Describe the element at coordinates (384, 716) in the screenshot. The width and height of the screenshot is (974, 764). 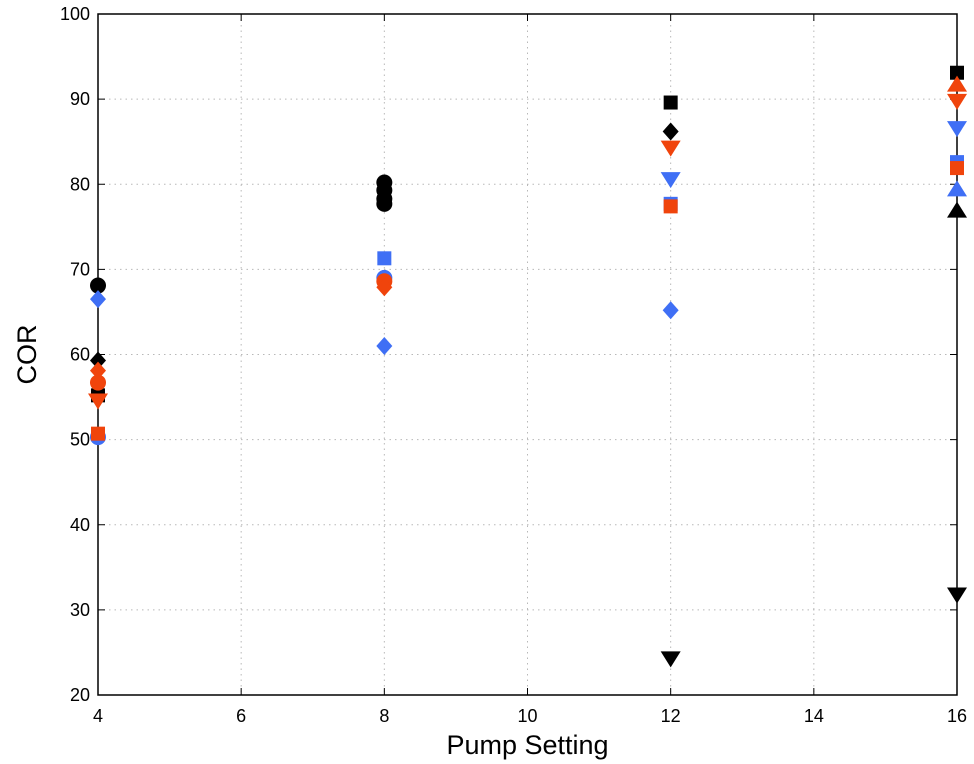
I see `x-tick-label: 8` at that location.